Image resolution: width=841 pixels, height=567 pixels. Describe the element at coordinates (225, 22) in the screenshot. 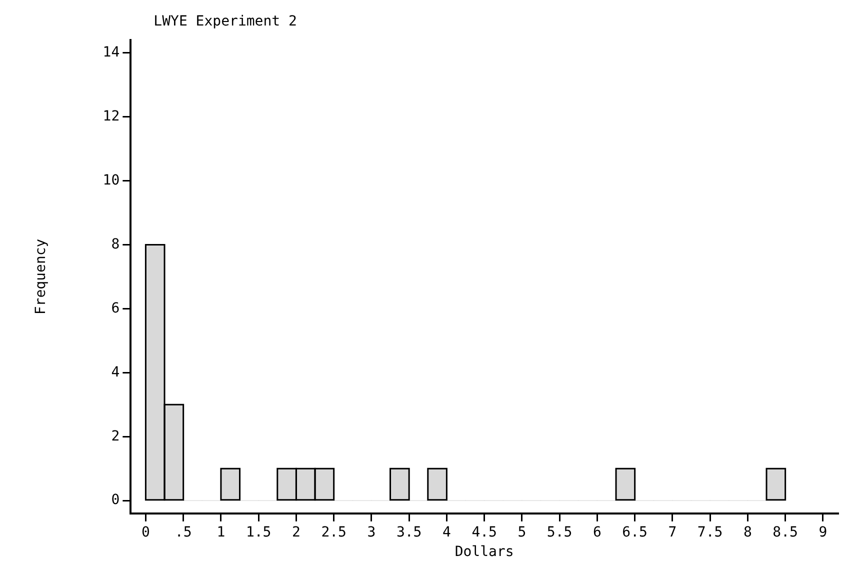

I see `chart-title: LWYE Experiment 2` at that location.